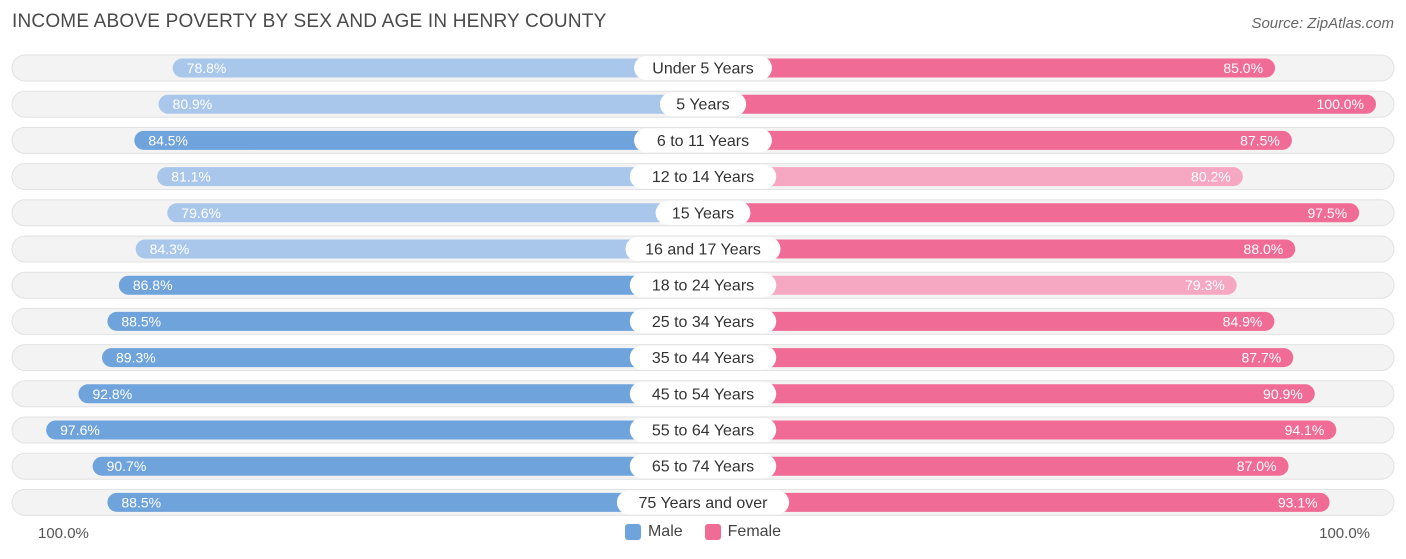 The image size is (1406, 559). What do you see at coordinates (1264, 249) in the screenshot?
I see `female-value-label: 88.0%` at bounding box center [1264, 249].